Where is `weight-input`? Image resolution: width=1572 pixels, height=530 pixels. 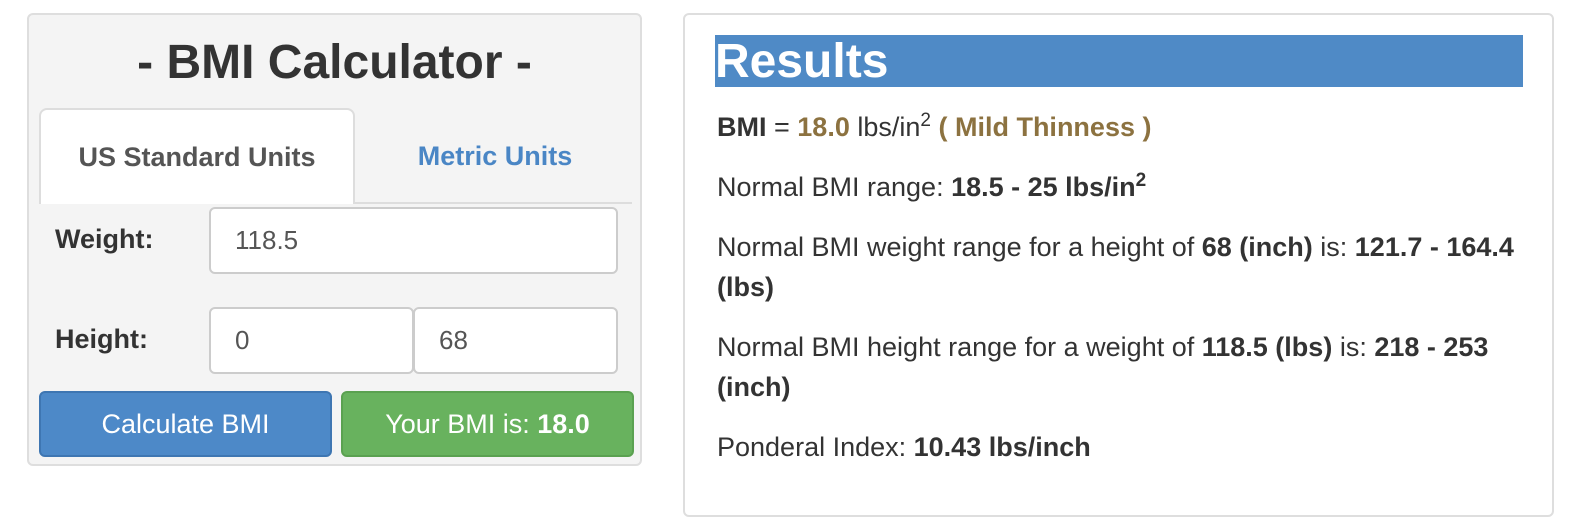
weight-input is located at coordinates (413, 240).